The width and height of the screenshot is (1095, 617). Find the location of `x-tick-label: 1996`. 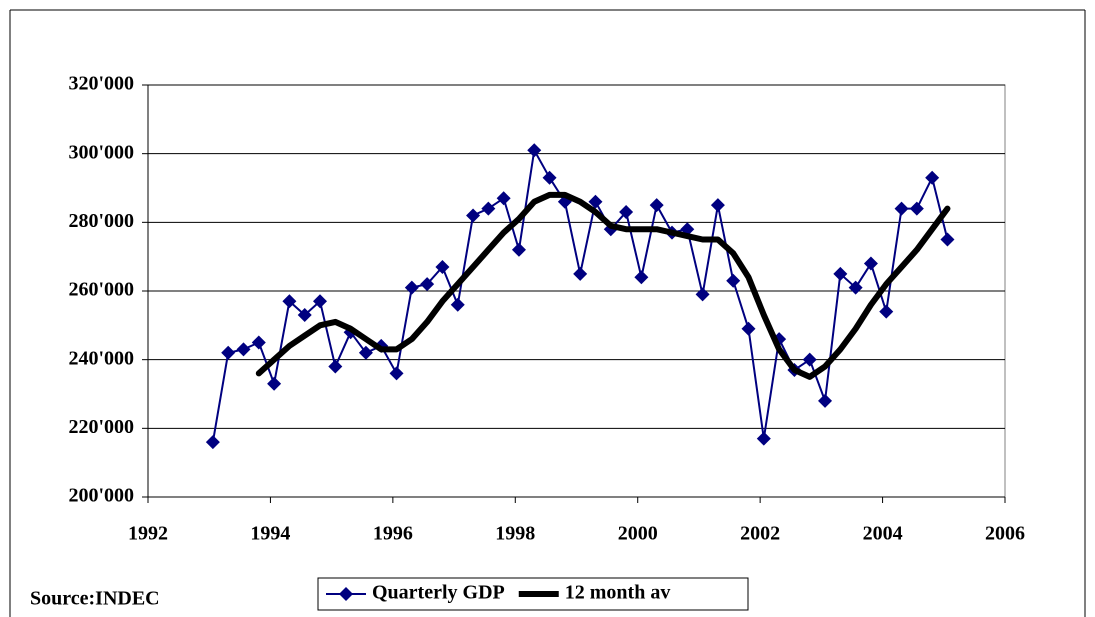

x-tick-label: 1996 is located at coordinates (393, 534).